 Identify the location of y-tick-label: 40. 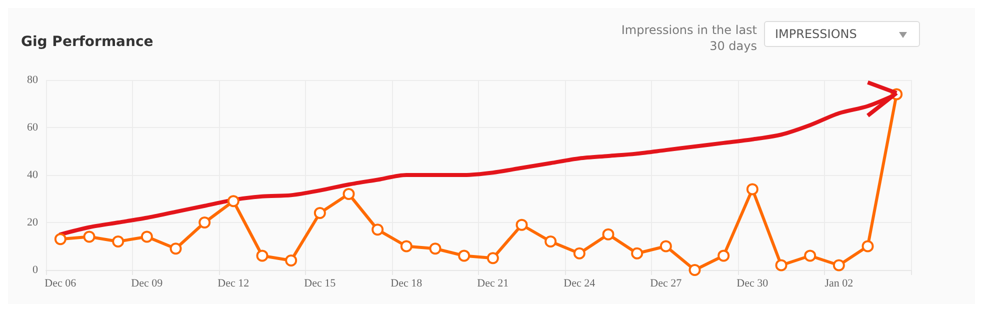
(32, 175).